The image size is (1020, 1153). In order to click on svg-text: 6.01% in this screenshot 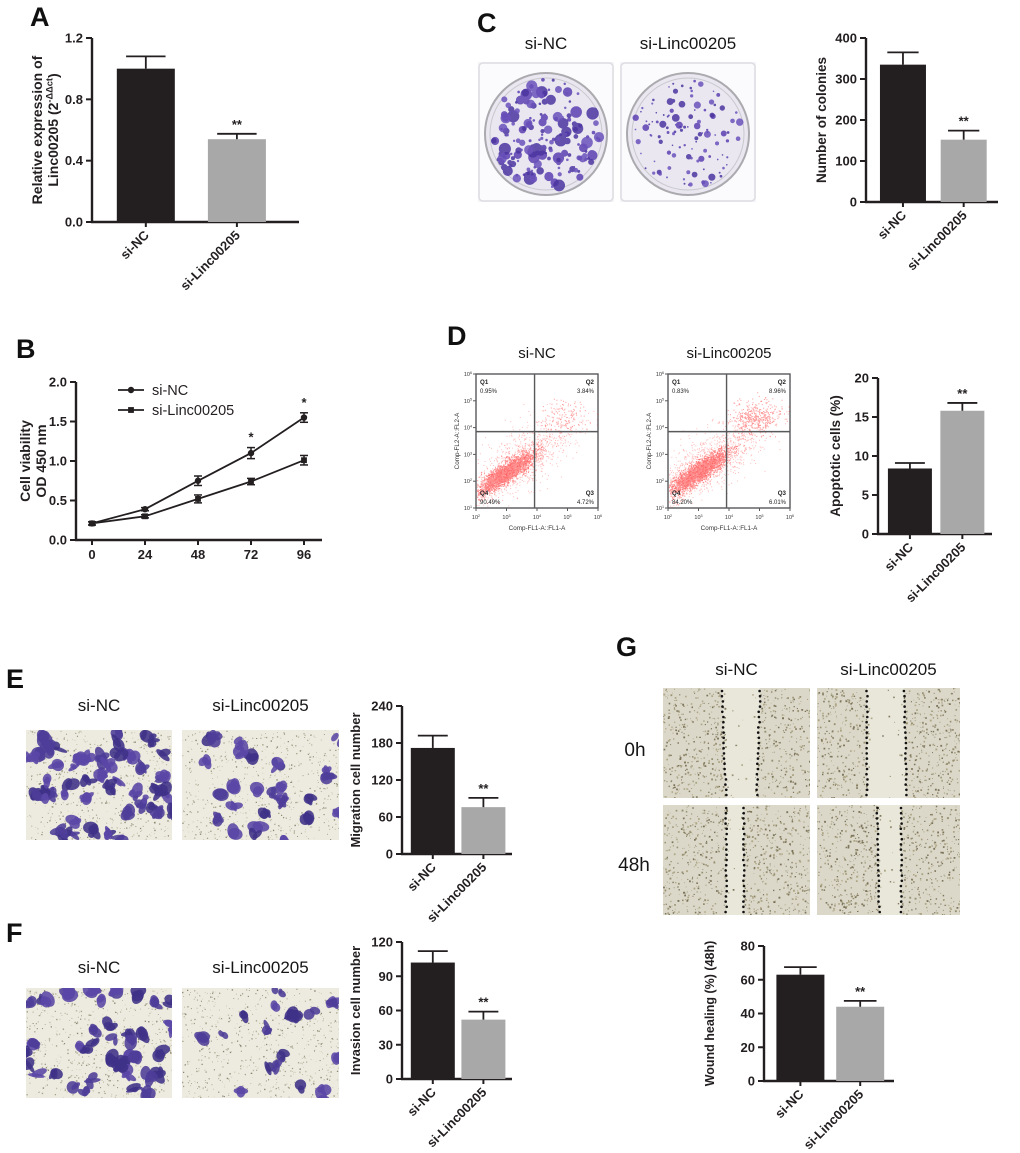, I will do `click(778, 503)`.